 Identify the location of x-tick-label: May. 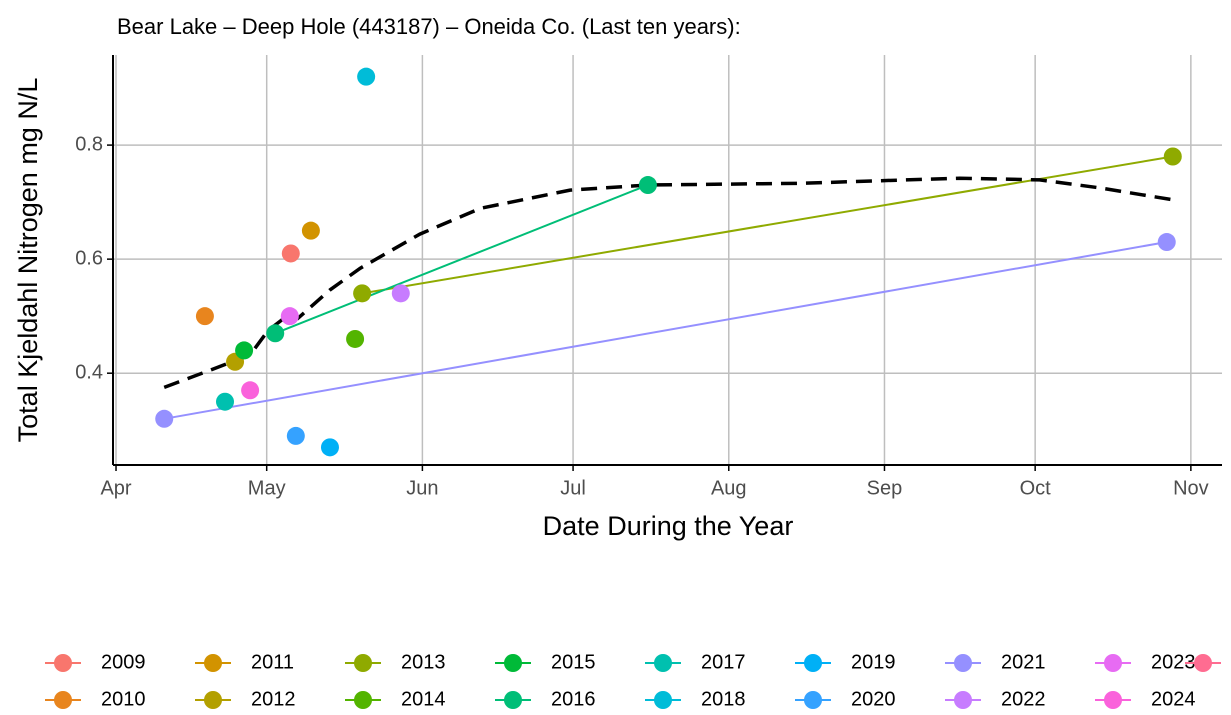
(267, 488).